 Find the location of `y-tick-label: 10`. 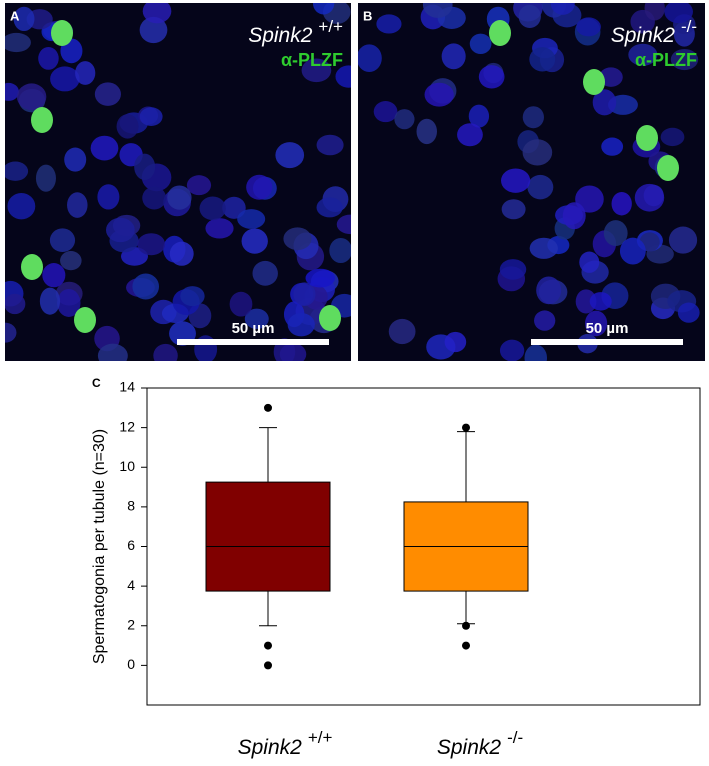

y-tick-label: 10 is located at coordinates (127, 466).